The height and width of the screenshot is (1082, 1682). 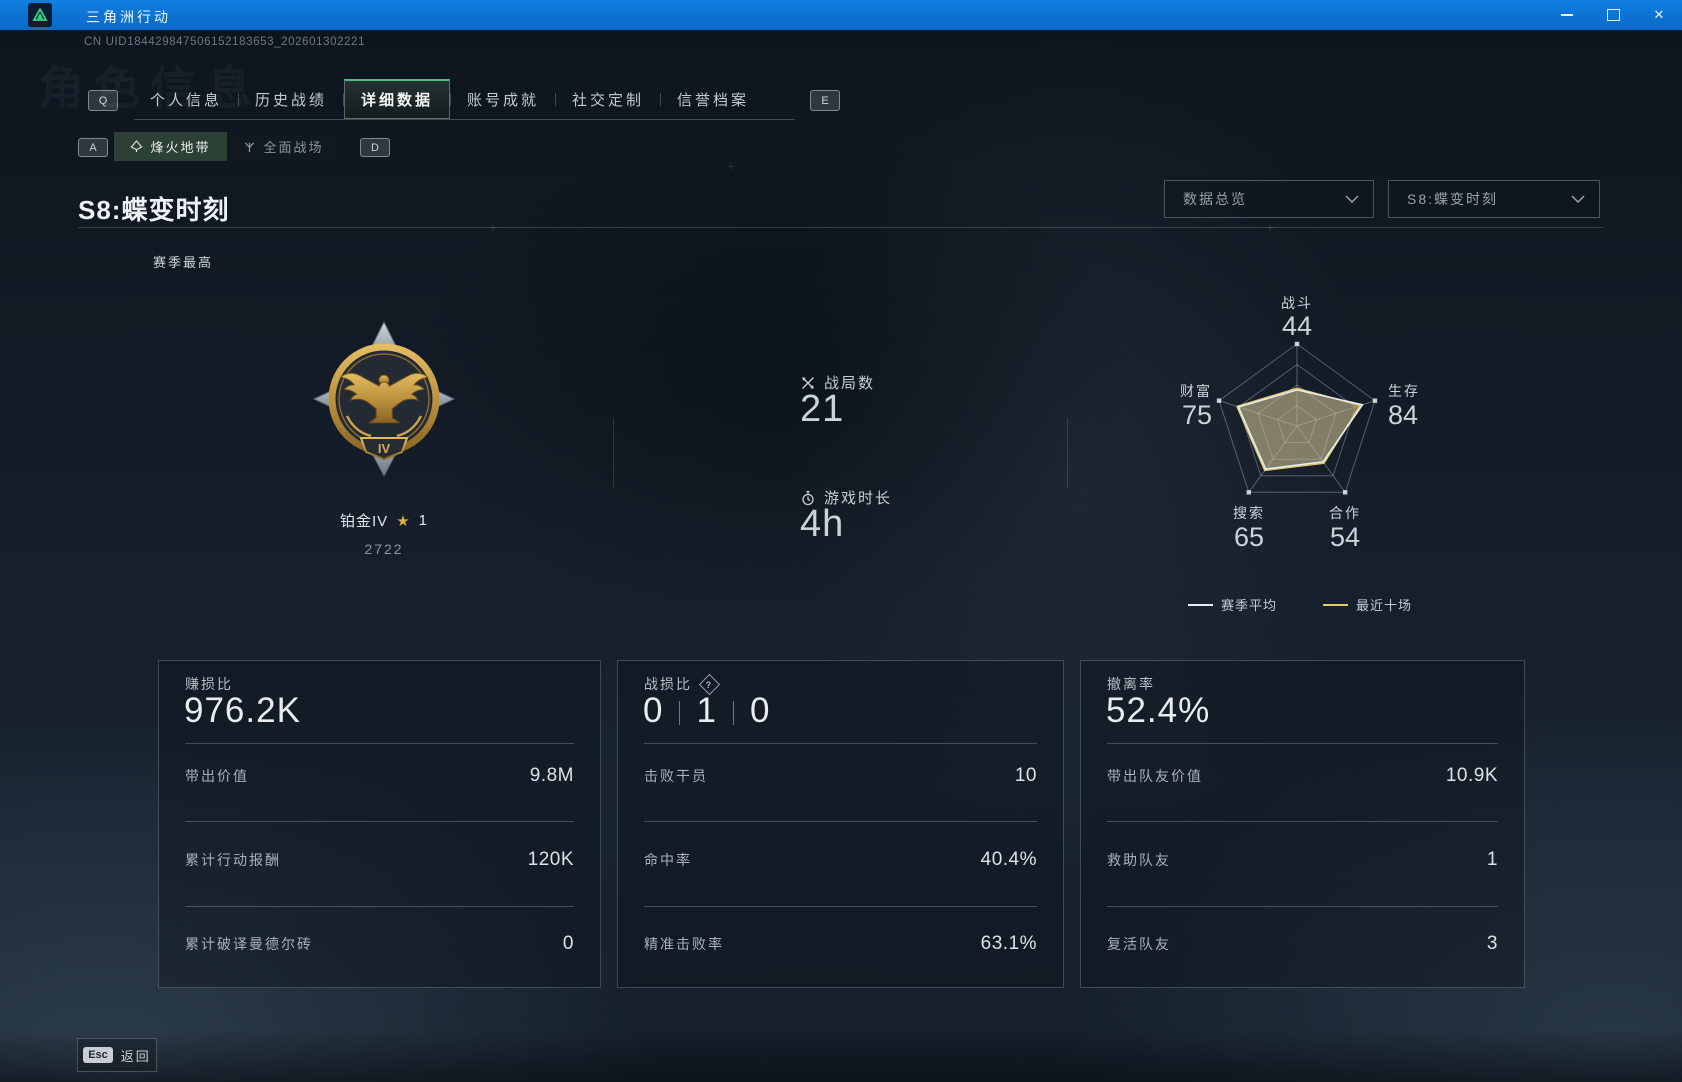 I want to click on legend-recent-ten: 最近十场, so click(x=1367, y=604).